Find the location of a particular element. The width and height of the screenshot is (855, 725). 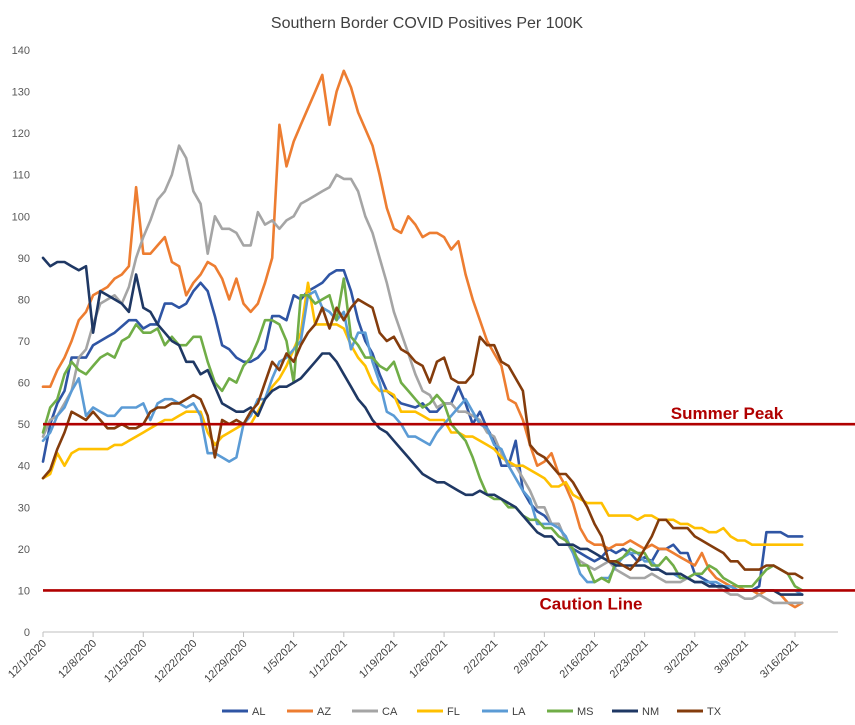

x-tick-label: 12/8/2020 is located at coordinates (77, 659).